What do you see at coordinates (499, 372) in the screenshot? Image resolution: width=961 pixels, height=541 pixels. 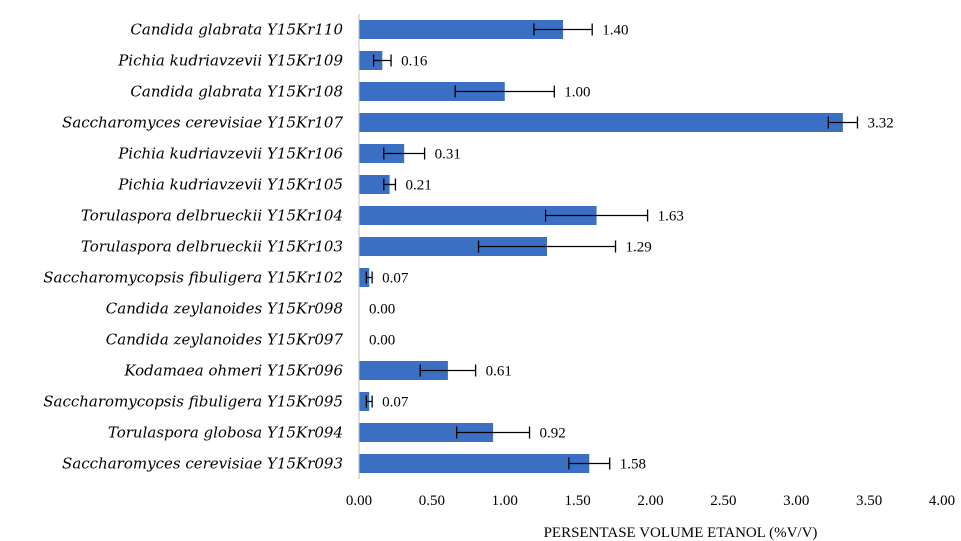 I see `data-label: 0.61` at bounding box center [499, 372].